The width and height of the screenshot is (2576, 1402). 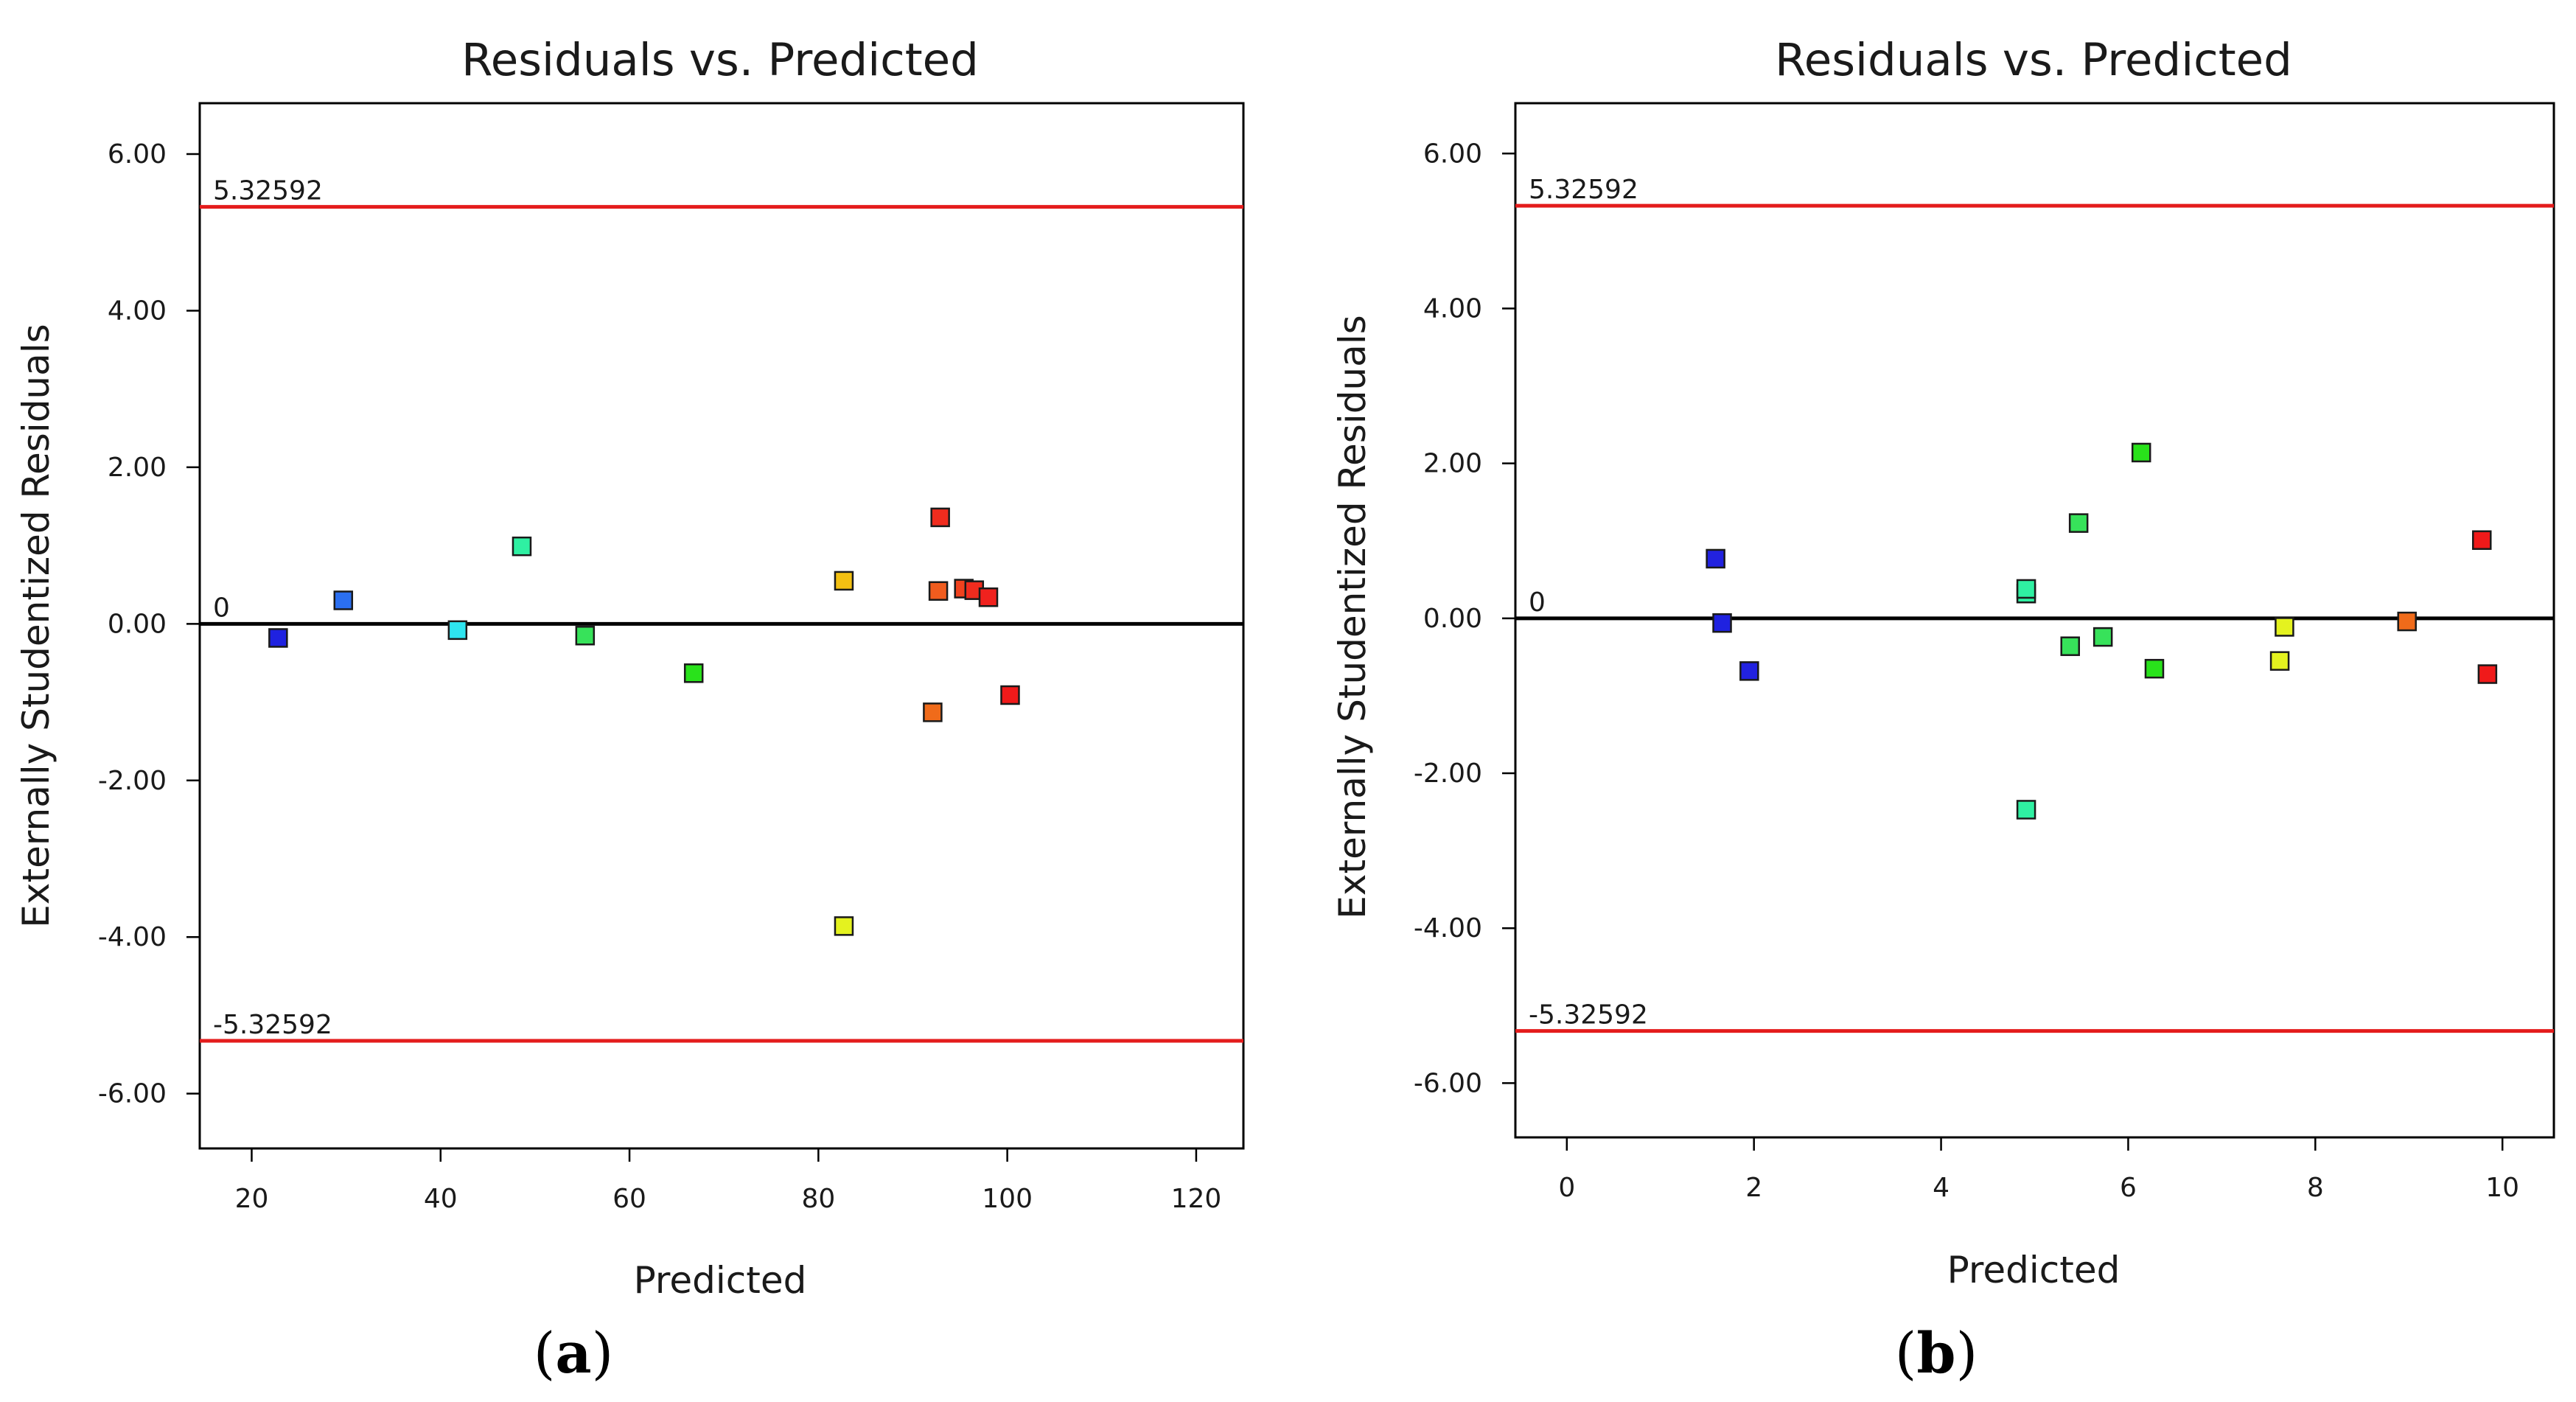 What do you see at coordinates (1007, 1199) in the screenshot?
I see `x-tick-label: 100` at bounding box center [1007, 1199].